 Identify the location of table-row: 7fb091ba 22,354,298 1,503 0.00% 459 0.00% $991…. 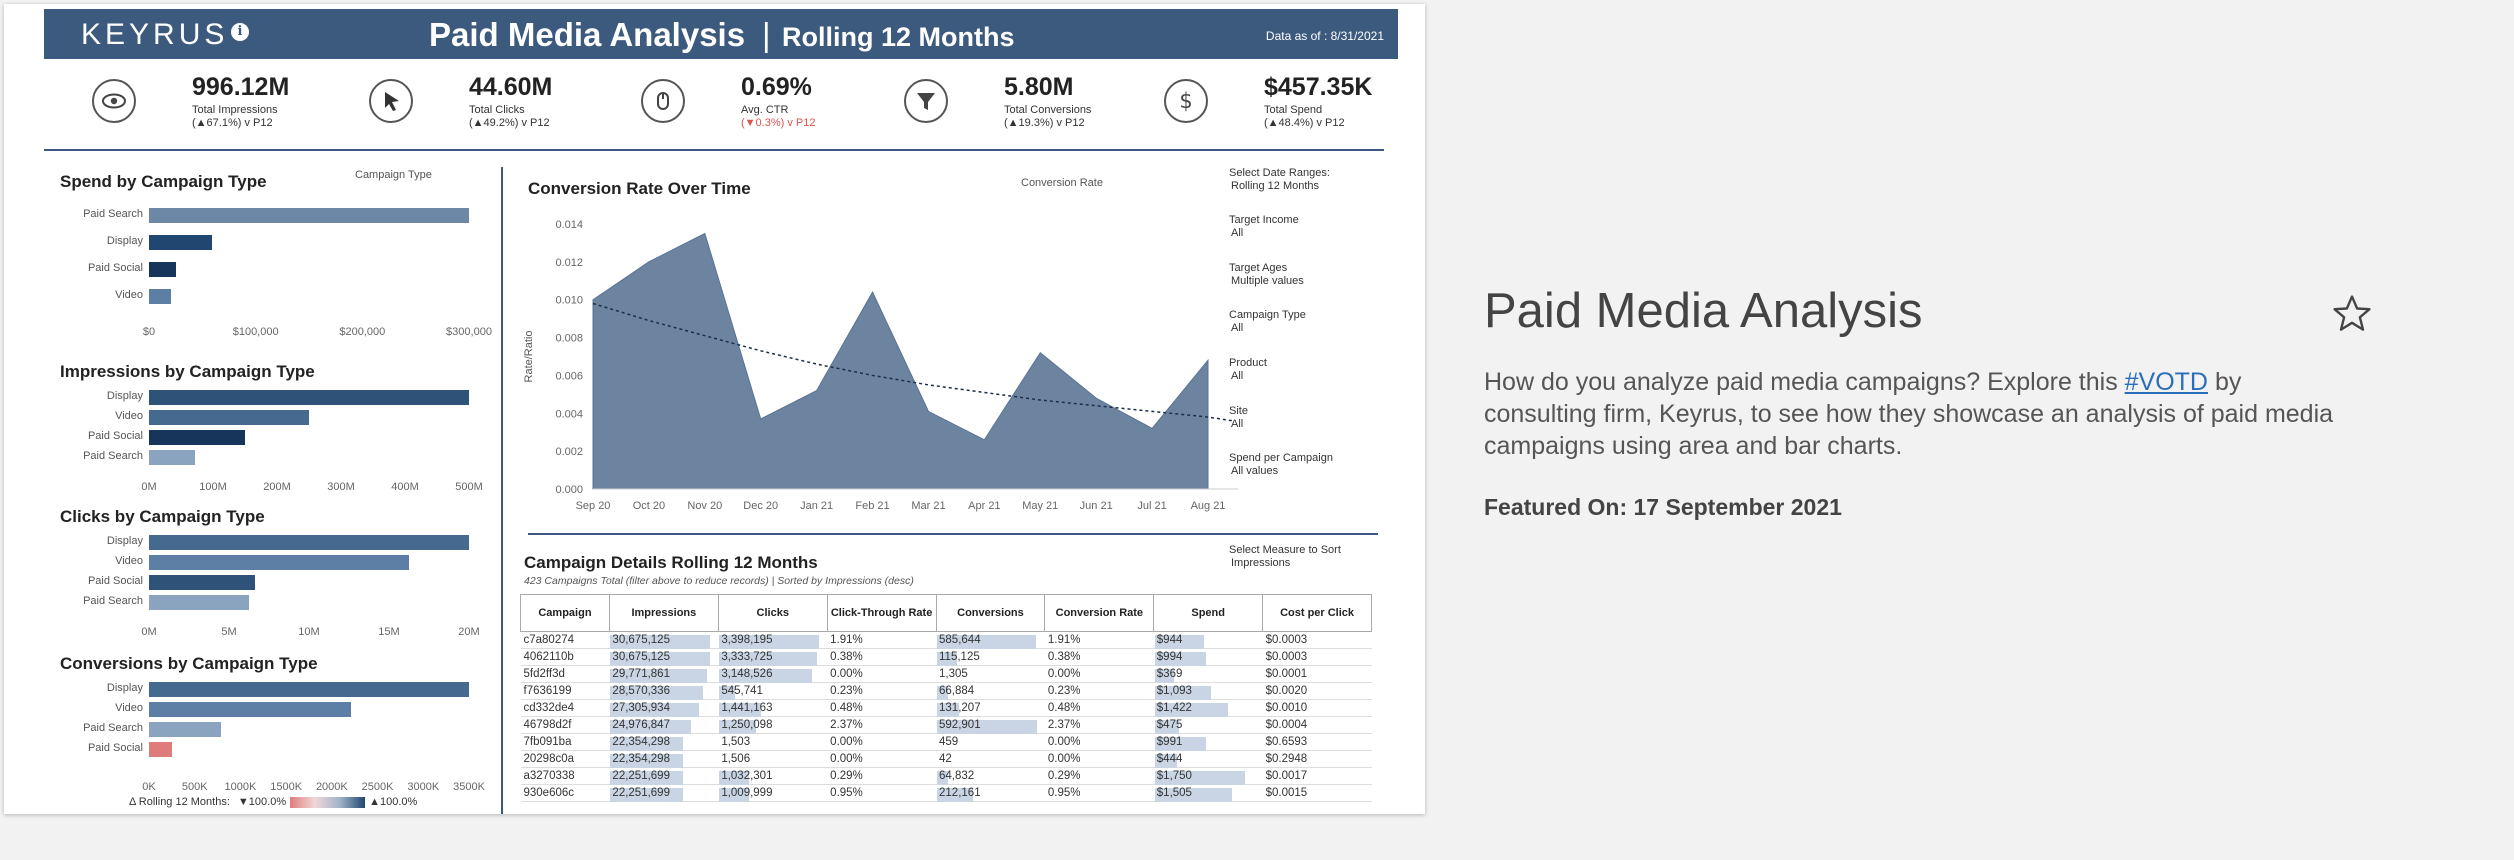
(946, 742).